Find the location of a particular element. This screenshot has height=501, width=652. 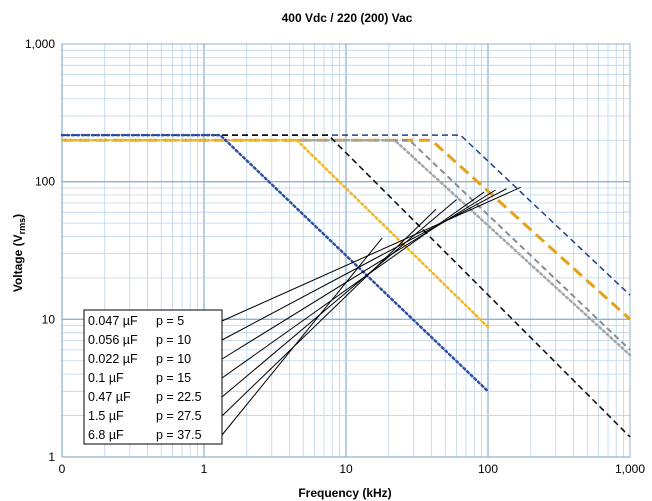

legend-box is located at coordinates (153, 377).